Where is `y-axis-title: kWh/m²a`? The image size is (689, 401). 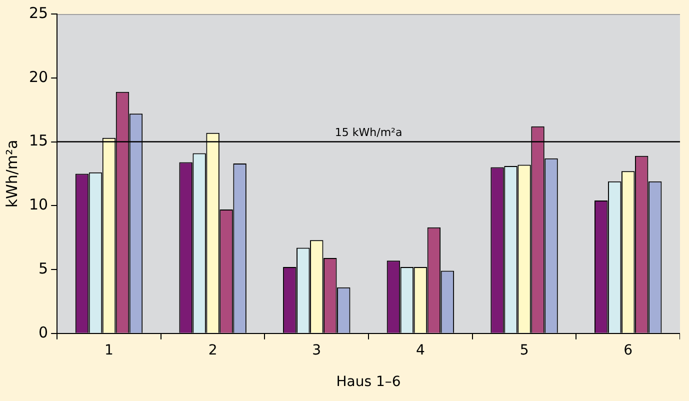
y-axis-title: kWh/m²a is located at coordinates (11, 174).